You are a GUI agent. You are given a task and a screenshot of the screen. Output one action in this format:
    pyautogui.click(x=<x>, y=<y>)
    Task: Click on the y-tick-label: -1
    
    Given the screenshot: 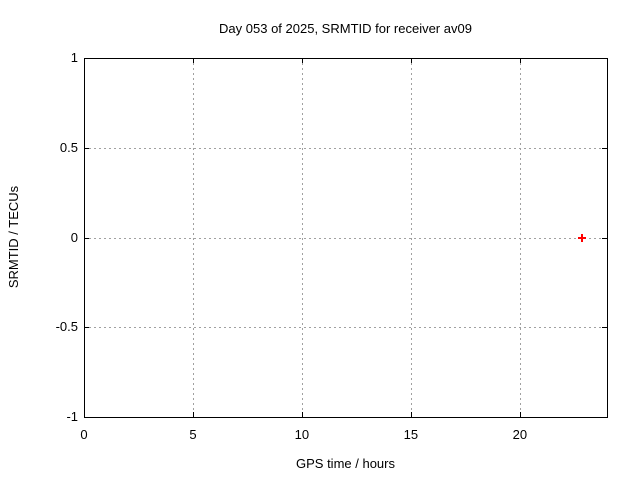 What is the action you would take?
    pyautogui.click(x=72, y=416)
    